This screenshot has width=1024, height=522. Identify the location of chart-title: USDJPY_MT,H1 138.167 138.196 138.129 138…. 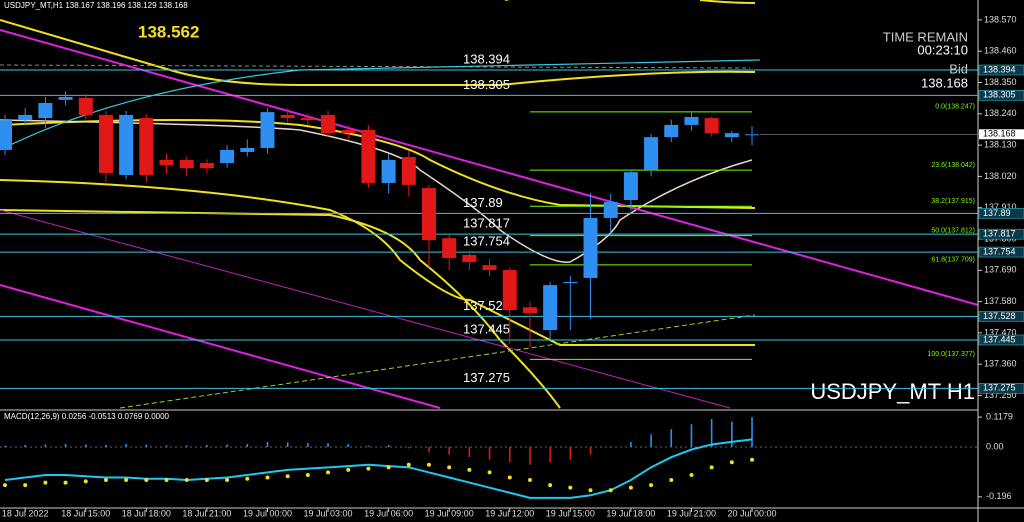
(96, 5).